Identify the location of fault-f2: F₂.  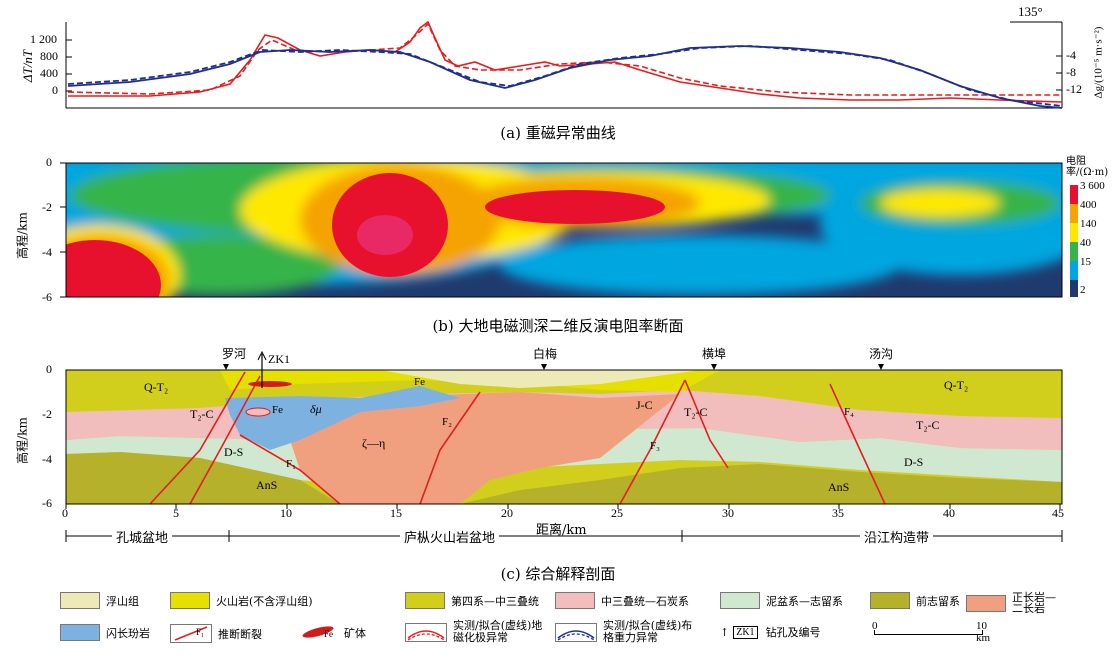
(447, 422).